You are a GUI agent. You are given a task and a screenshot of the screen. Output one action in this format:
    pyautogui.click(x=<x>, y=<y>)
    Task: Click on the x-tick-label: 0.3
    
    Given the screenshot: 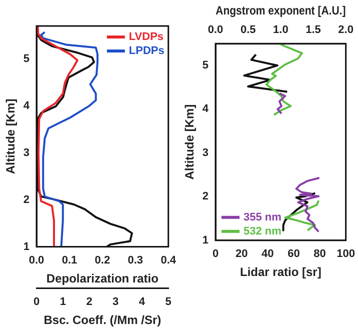 What is the action you would take?
    pyautogui.click(x=136, y=260)
    